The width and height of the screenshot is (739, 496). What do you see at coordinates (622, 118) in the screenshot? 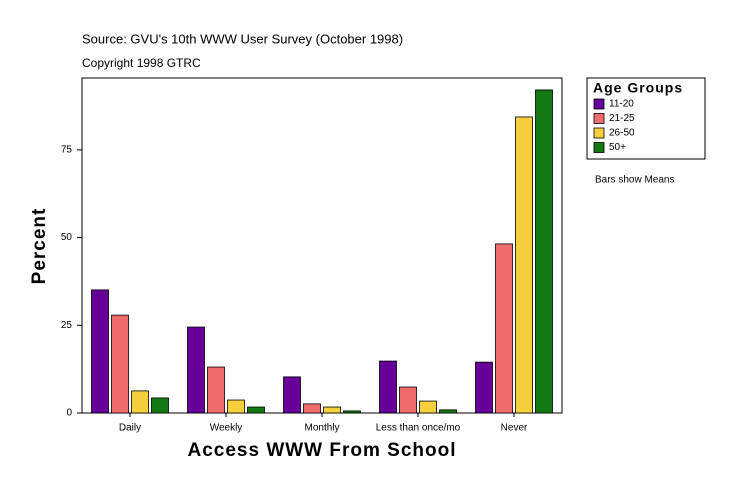
I see `legend-label: 21-25` at bounding box center [622, 118].